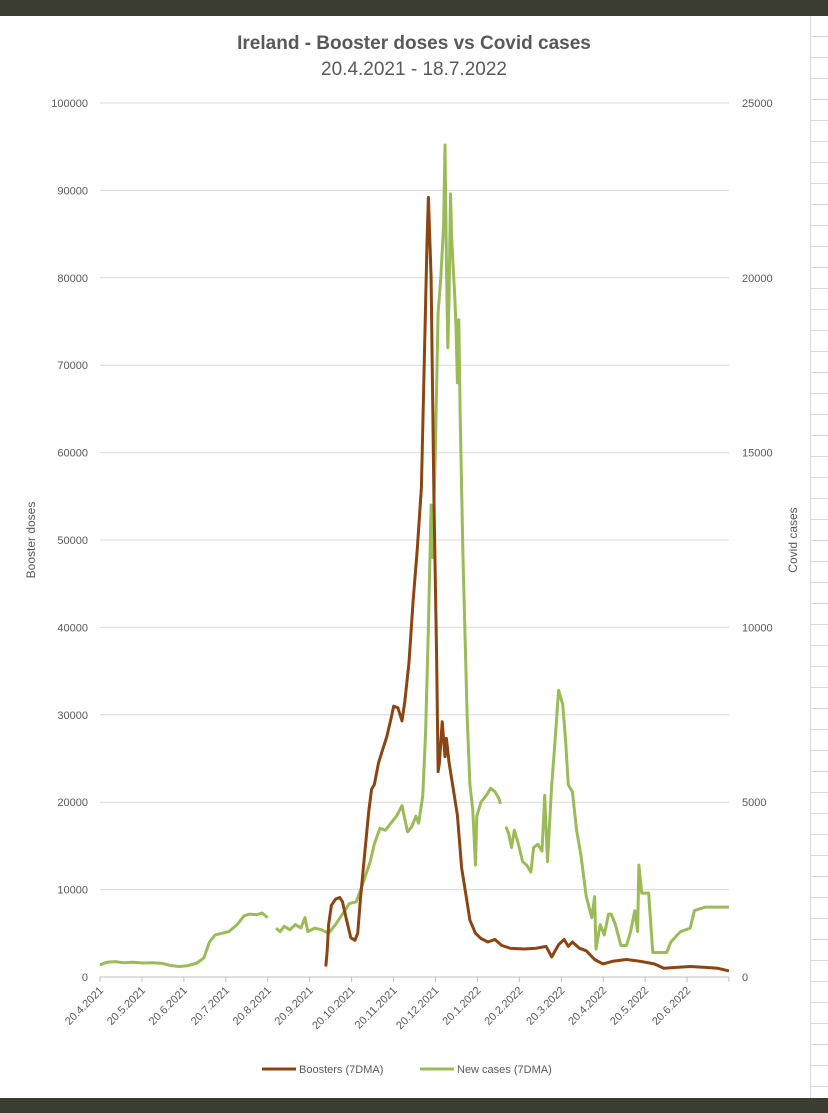 The image size is (828, 1113). I want to click on y-right-tick-label: 5000, so click(754, 803).